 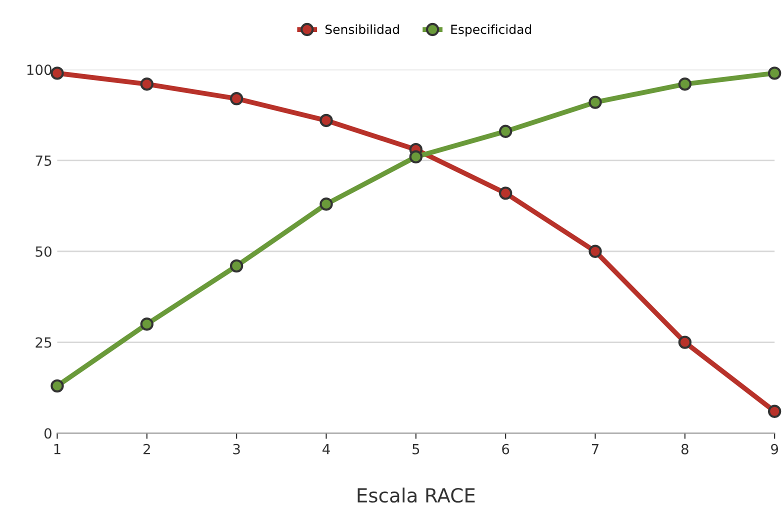 I want to click on x-tick-label: 8, so click(x=684, y=449).